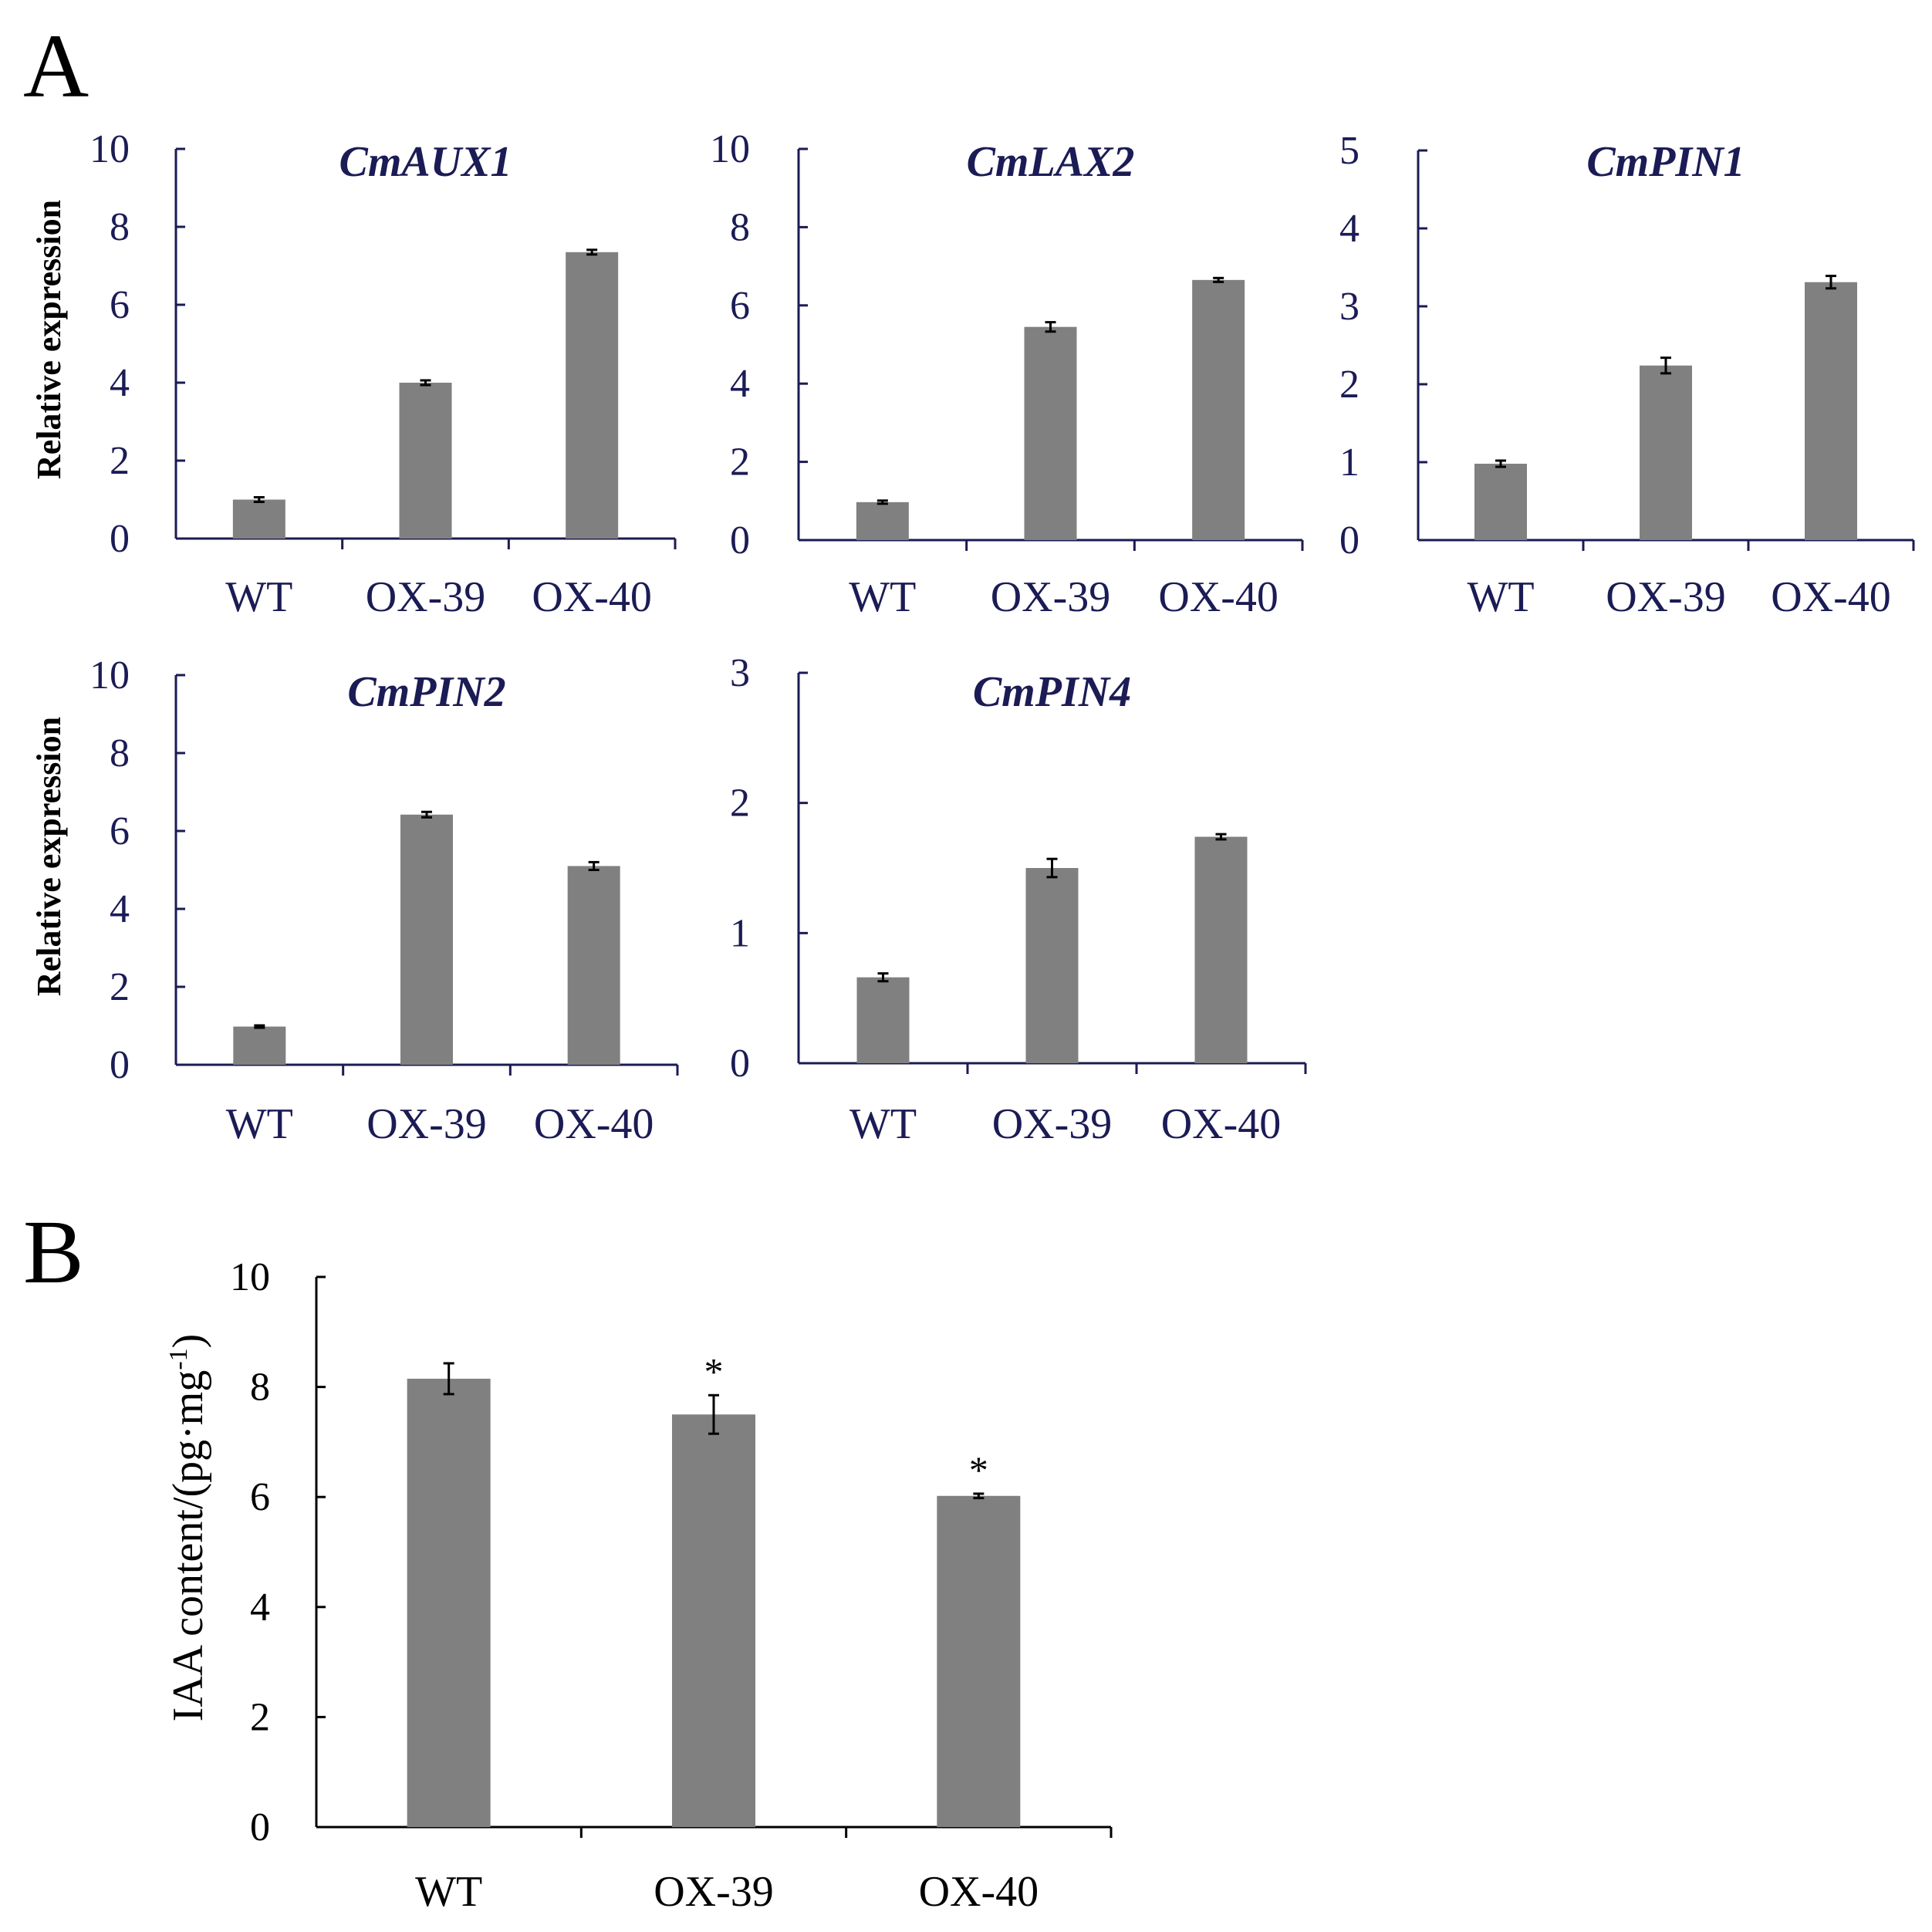 The width and height of the screenshot is (1932, 1932). I want to click on ylabel-aux1: Relative expression, so click(49, 339).